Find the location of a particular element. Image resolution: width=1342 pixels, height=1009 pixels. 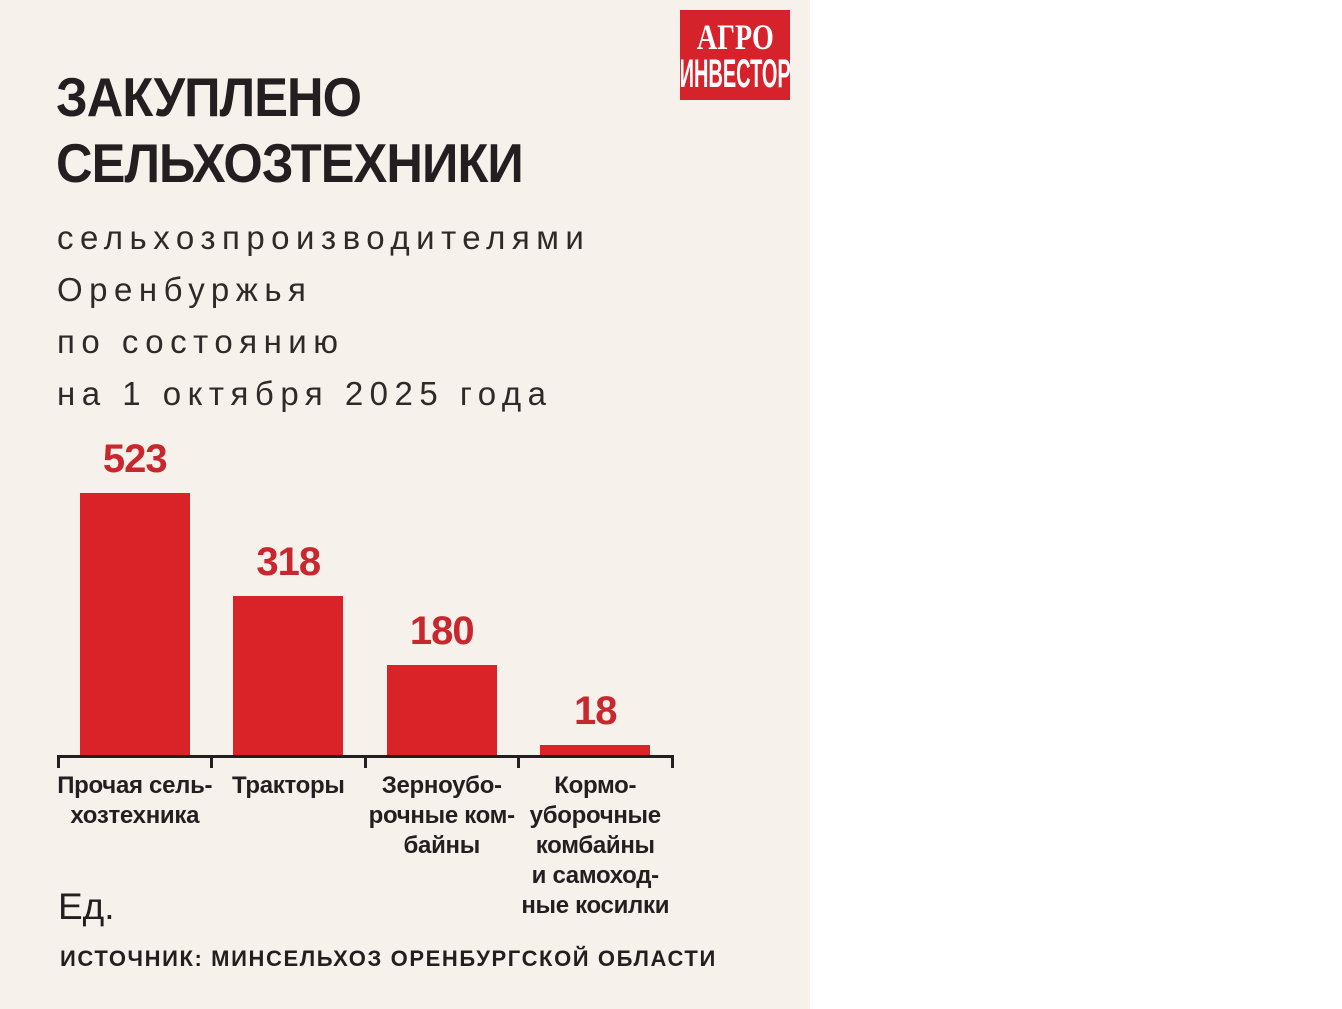

bar-value-label: 523 is located at coordinates (135, 459).